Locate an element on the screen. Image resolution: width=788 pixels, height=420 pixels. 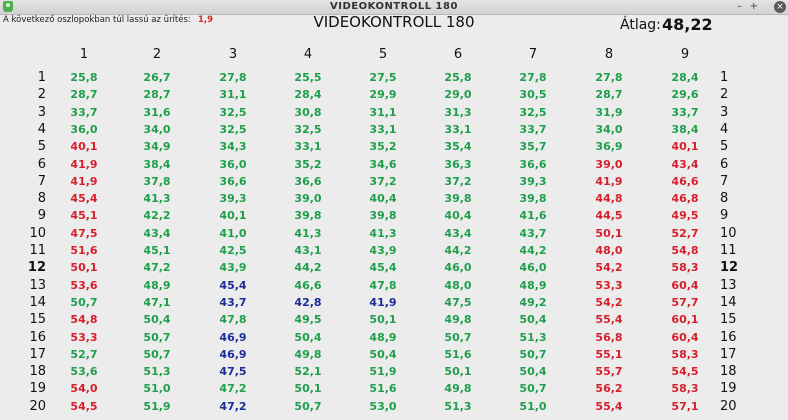
cell-r11-c7: 44,2 is located at coordinates (533, 250).